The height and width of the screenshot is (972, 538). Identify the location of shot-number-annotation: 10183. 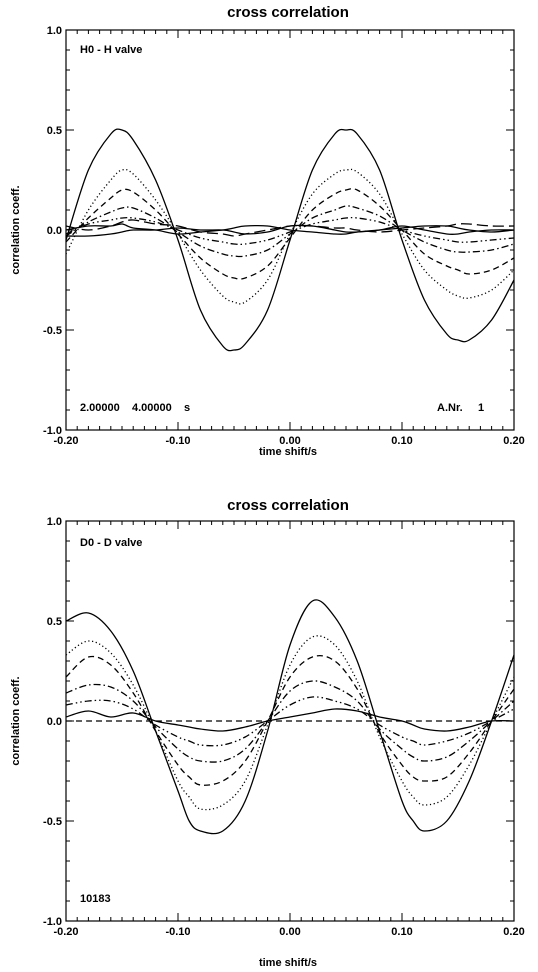
(95, 899).